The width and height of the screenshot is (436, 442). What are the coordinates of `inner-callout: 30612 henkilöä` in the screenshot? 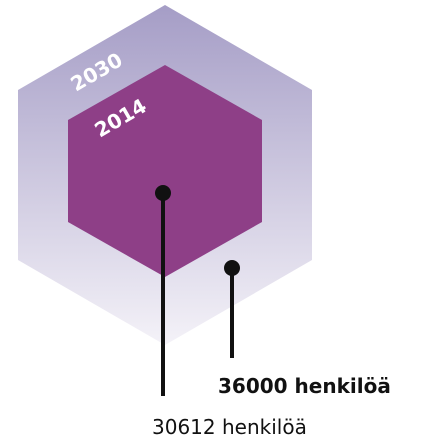 It's located at (229, 427).